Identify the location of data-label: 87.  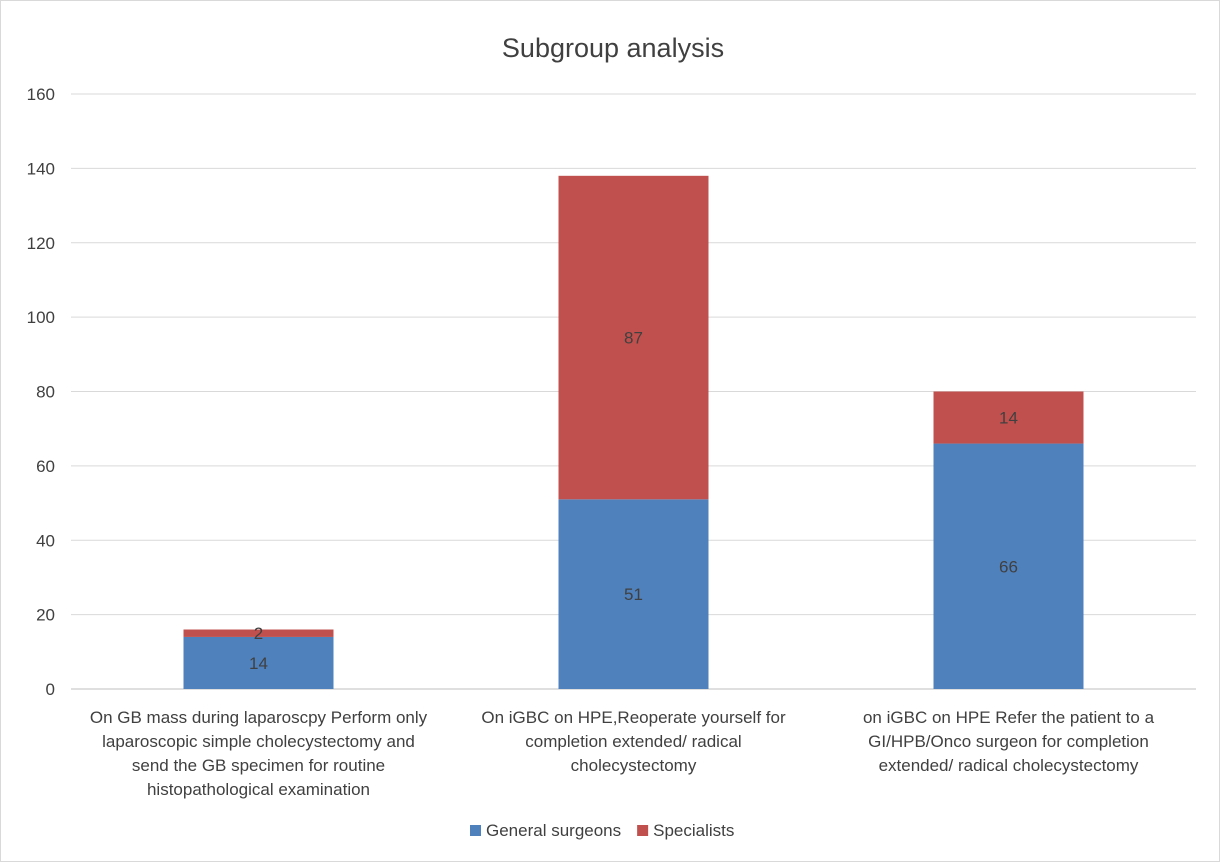
(633, 338).